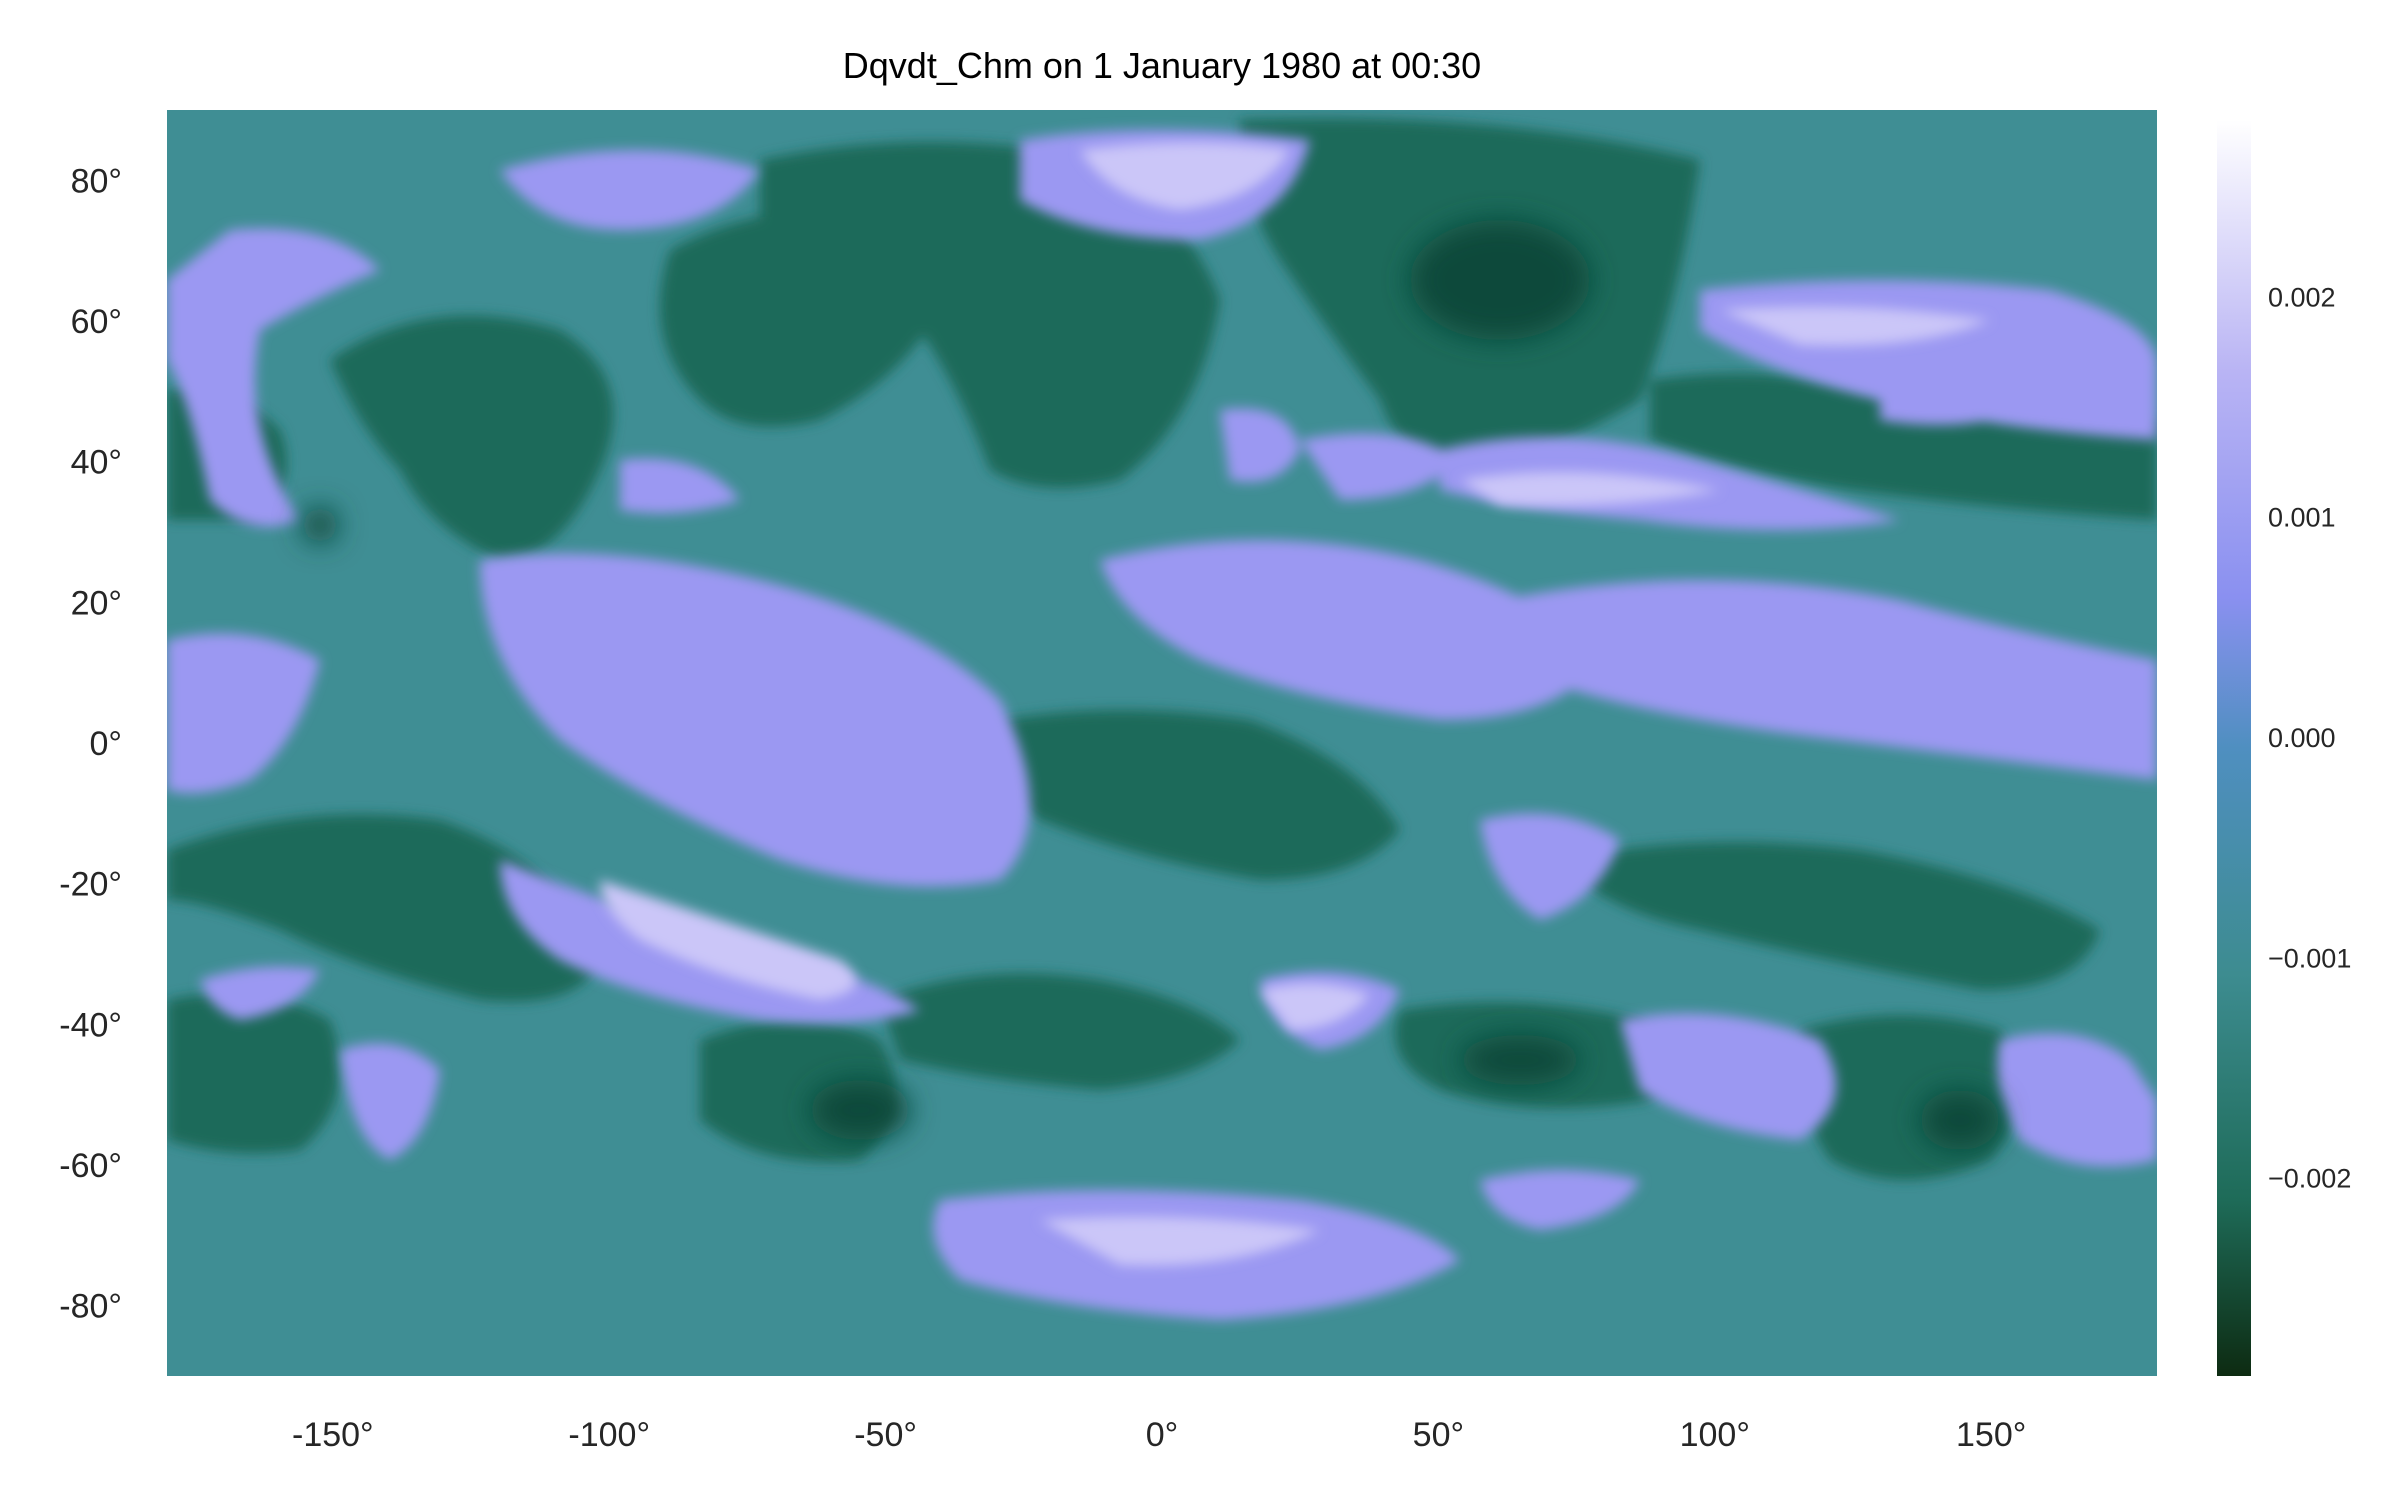 The height and width of the screenshot is (1500, 2400). I want to click on colorbar-tick-label: −0.001, so click(2309, 958).